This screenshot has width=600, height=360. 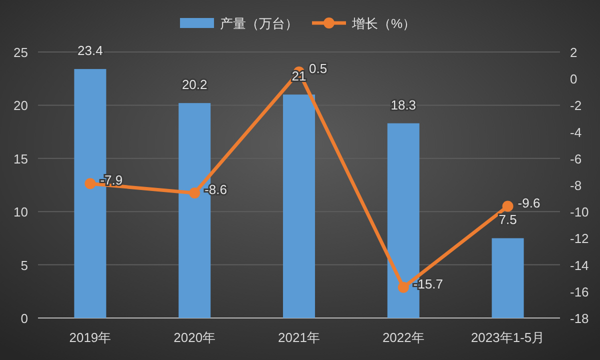 I want to click on y2-tick-label: -14, so click(x=579, y=265).